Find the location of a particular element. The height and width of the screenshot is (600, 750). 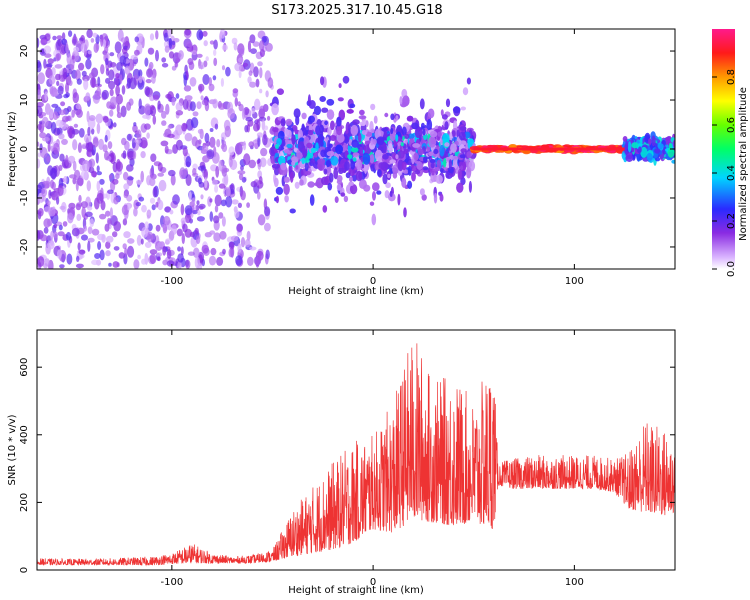

snr-y-label: SNR (10 * v/v) is located at coordinates (12, 449).